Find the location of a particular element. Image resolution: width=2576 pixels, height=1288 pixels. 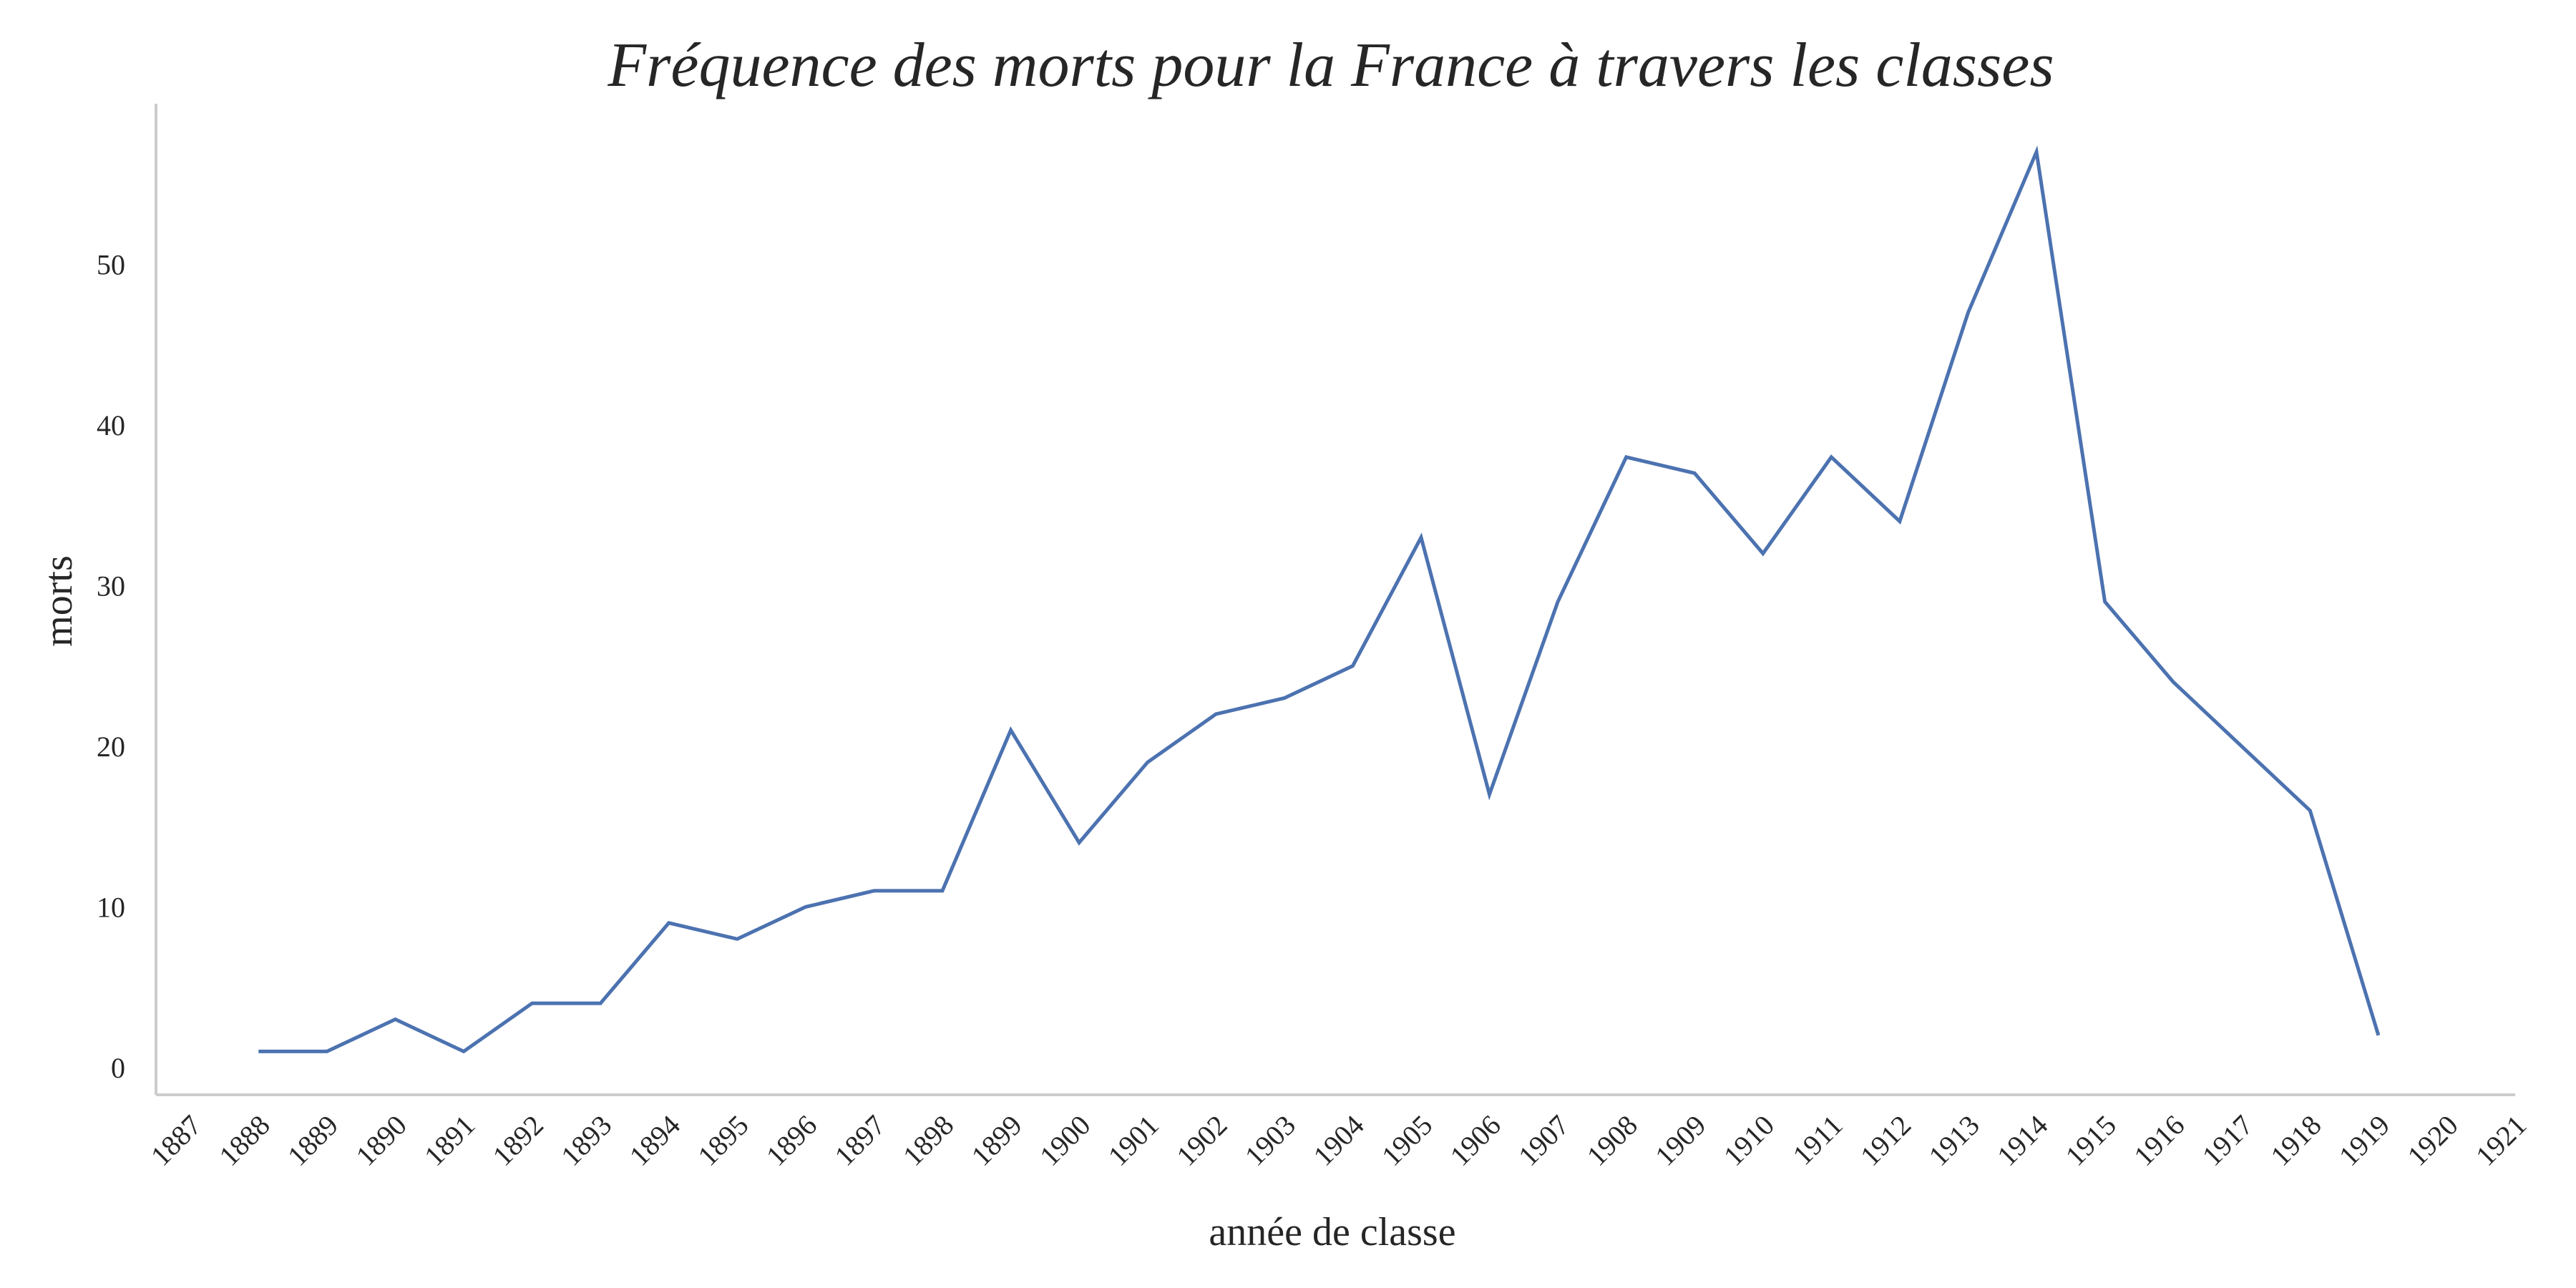

x-tick-label: 1899 is located at coordinates (996, 1140).